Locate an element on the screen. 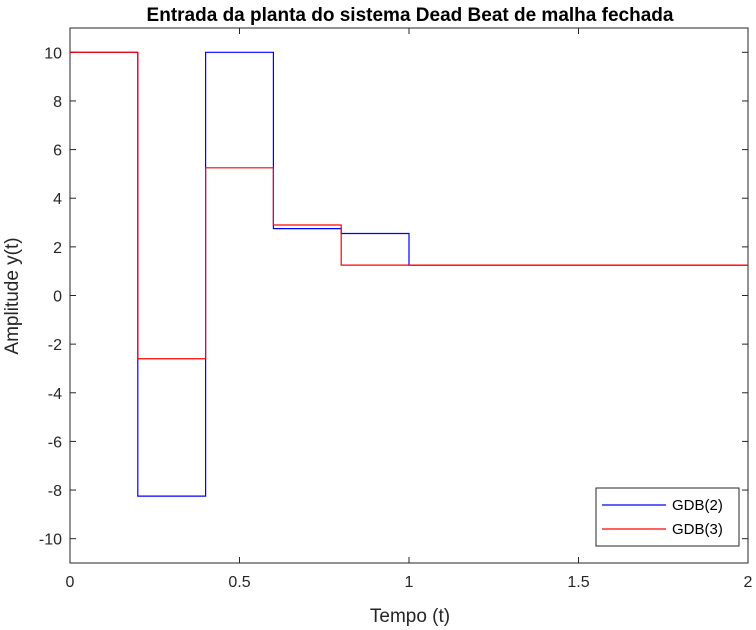  y-tick-label: 2 is located at coordinates (57, 248).